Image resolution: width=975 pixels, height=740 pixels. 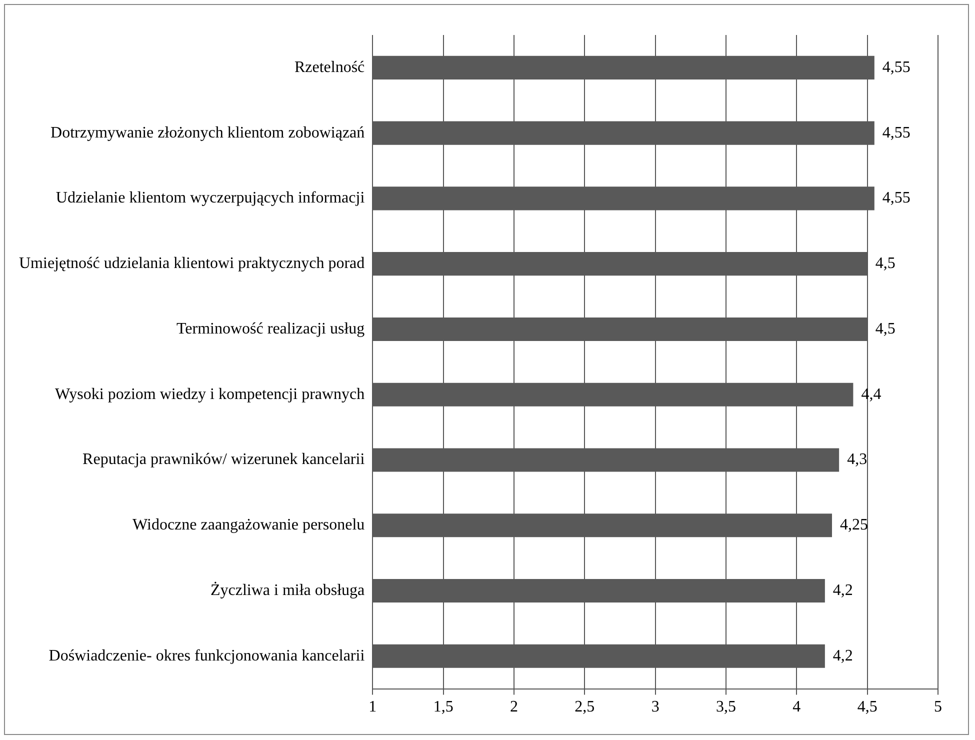 I want to click on y-tick-label: Rzetelność, so click(x=329, y=67).